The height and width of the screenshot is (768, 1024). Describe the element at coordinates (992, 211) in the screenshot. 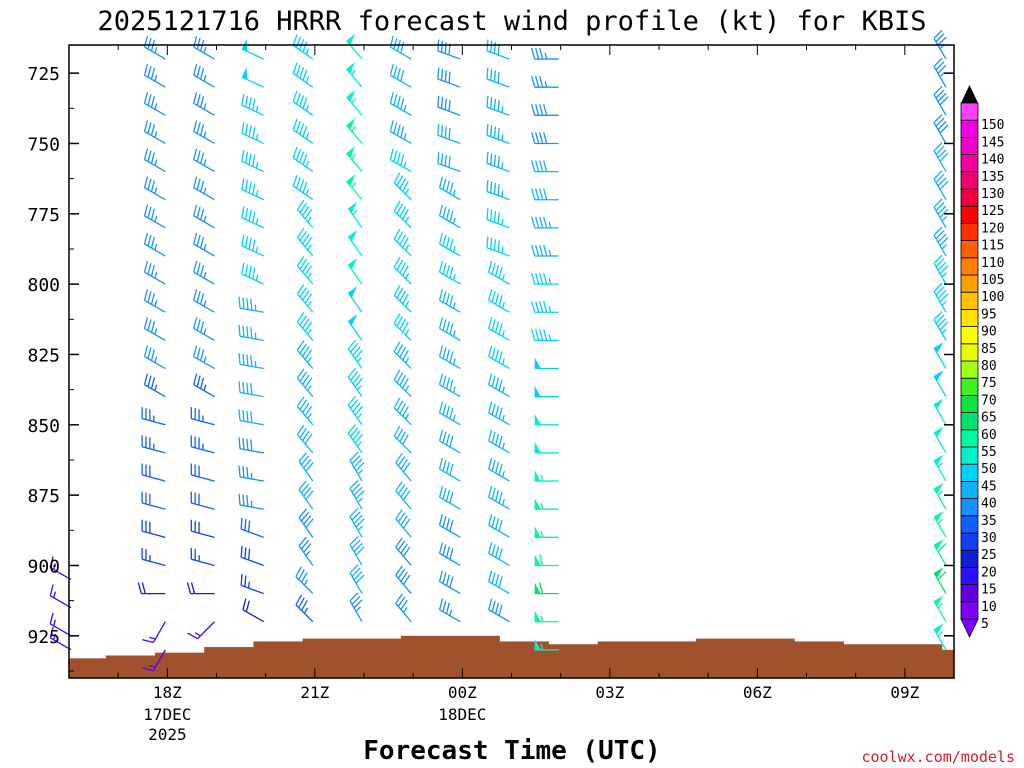

I see `colorbar-label: 125` at that location.